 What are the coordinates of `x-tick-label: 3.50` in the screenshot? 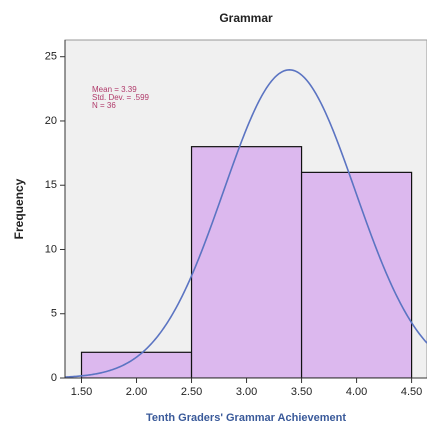 It's located at (301, 392).